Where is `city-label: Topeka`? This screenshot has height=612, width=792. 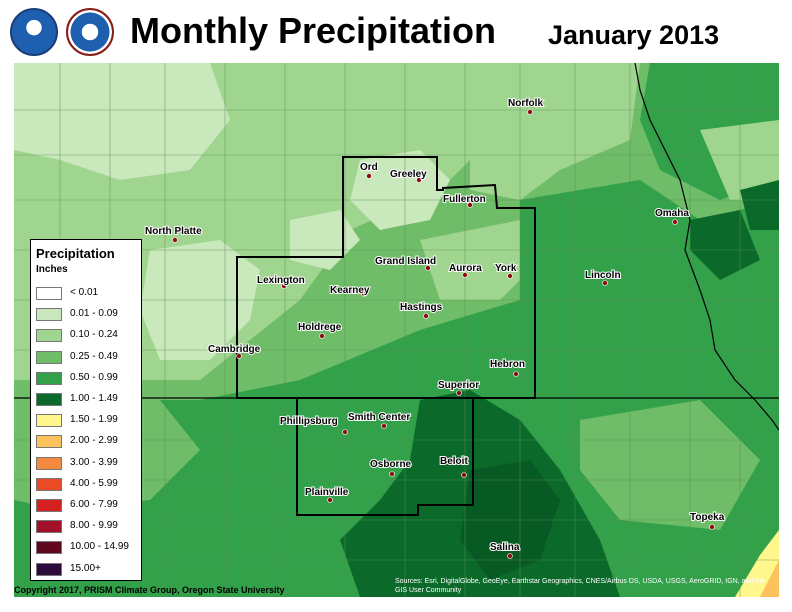
city-label: Topeka is located at coordinates (707, 517).